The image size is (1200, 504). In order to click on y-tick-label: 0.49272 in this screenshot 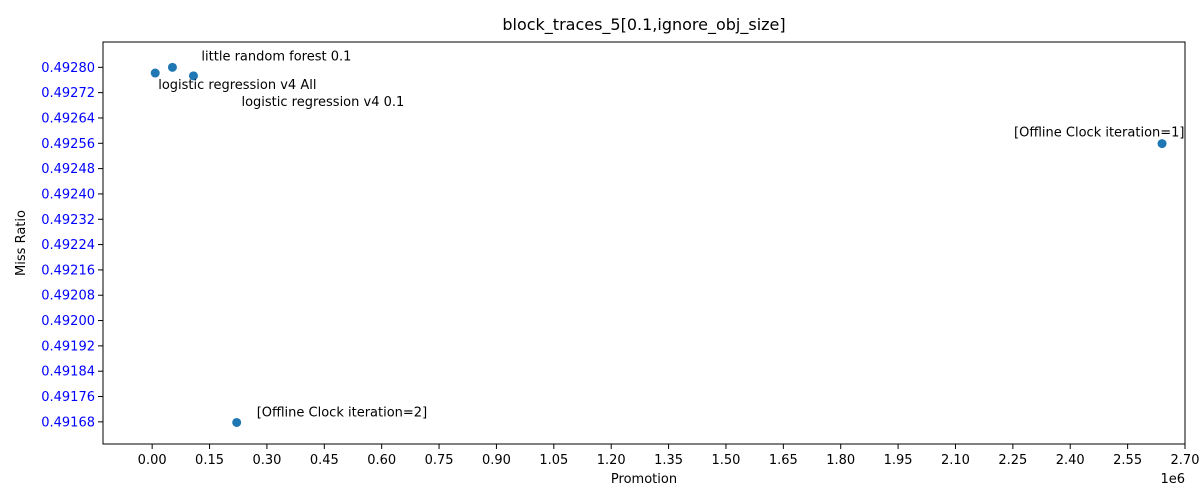, I will do `click(68, 93)`.